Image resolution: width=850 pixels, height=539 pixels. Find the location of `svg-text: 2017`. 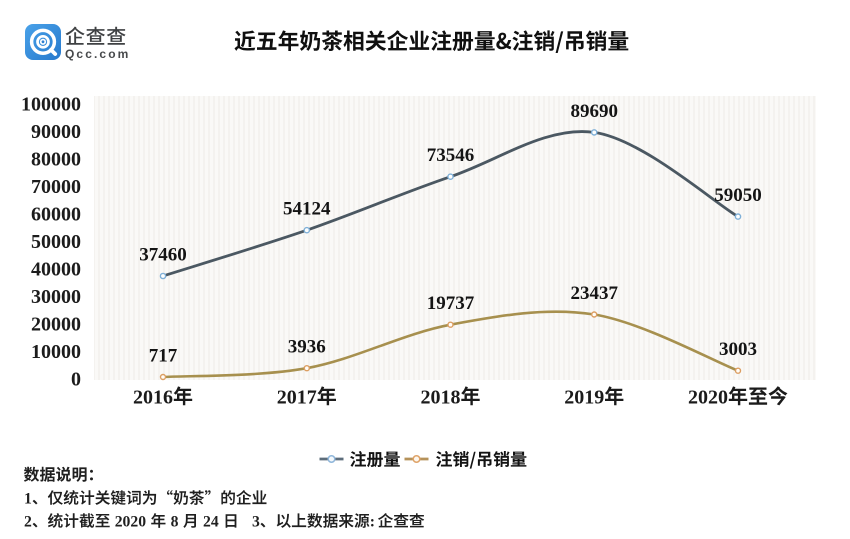

svg-text: 2017 is located at coordinates (297, 398).